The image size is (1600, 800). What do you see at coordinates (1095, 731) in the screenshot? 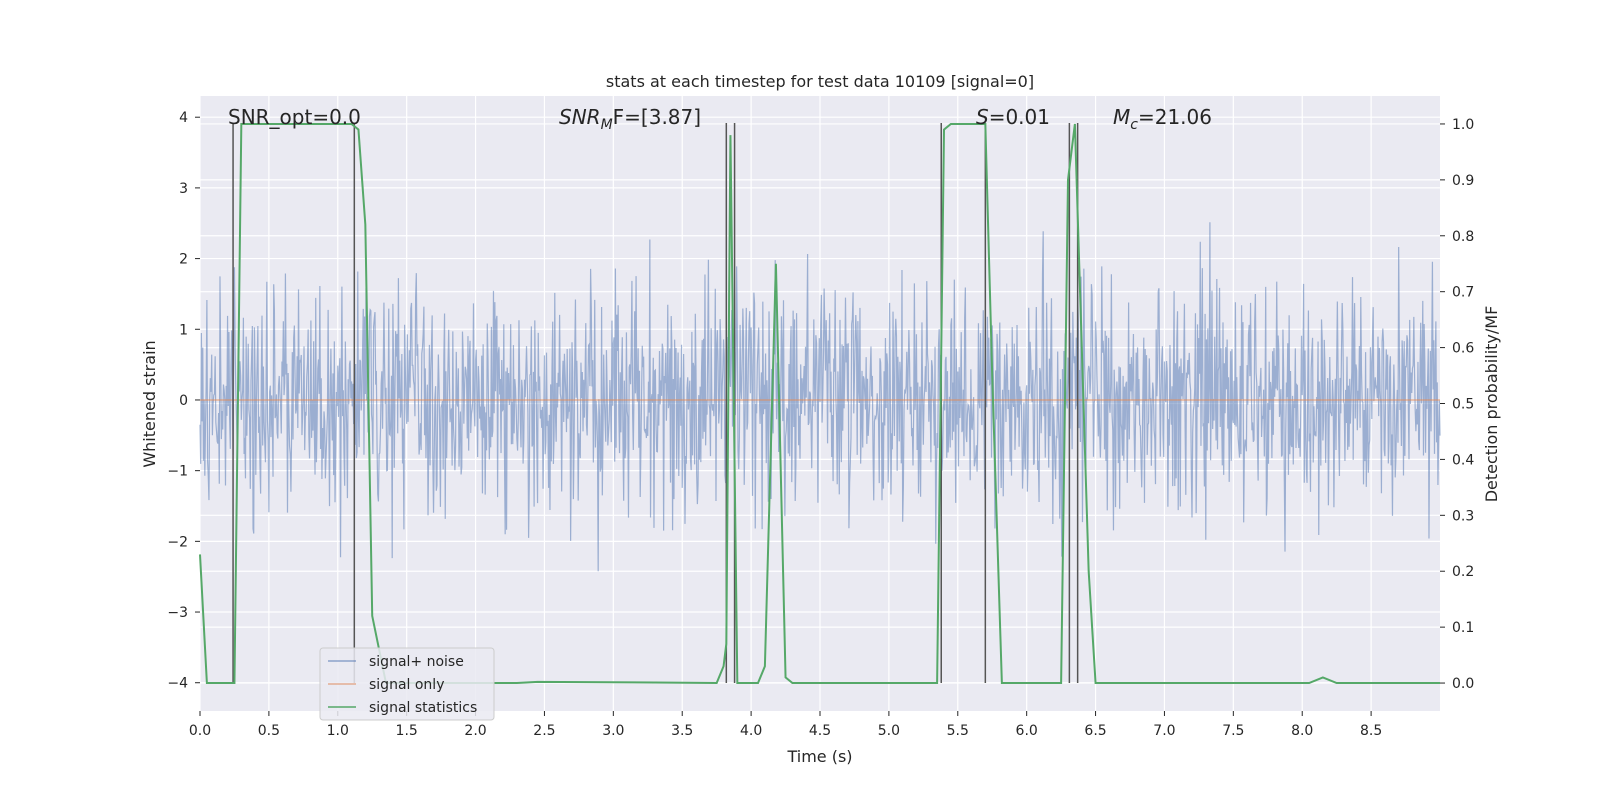
I see `x-tick-label: 6.5` at bounding box center [1095, 731].